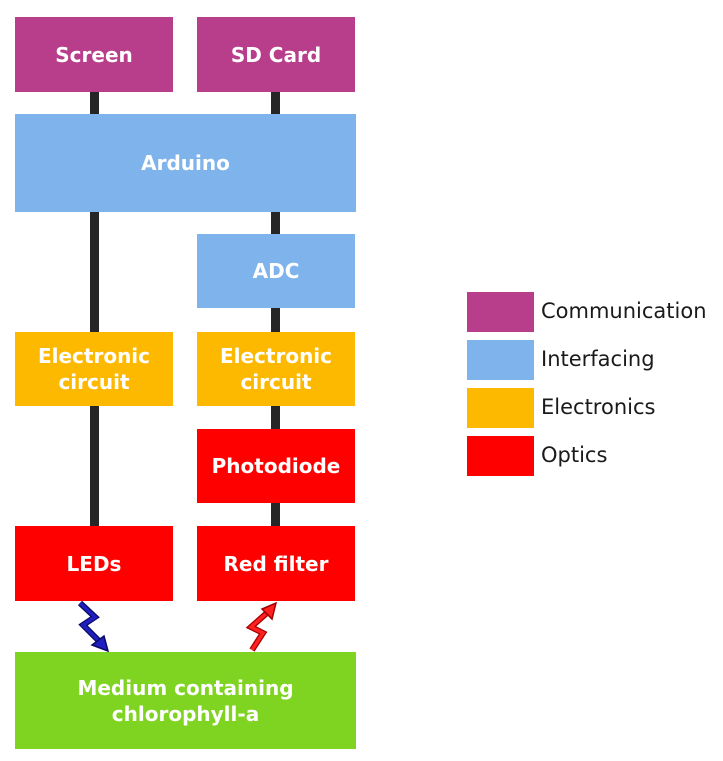  What do you see at coordinates (574, 455) in the screenshot?
I see `legend-label-optics: Optics` at bounding box center [574, 455].